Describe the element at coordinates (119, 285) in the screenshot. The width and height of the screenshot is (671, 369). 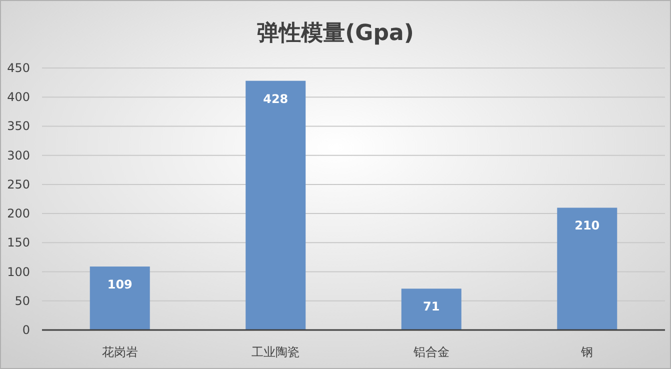
I see `data-label: 109` at that location.